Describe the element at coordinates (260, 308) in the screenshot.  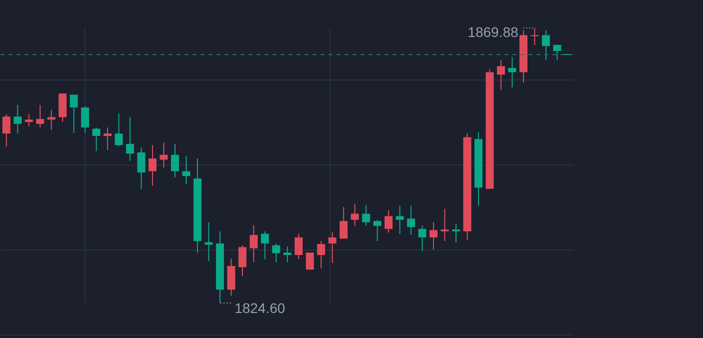
I see `annotation: 1824.60` at that location.